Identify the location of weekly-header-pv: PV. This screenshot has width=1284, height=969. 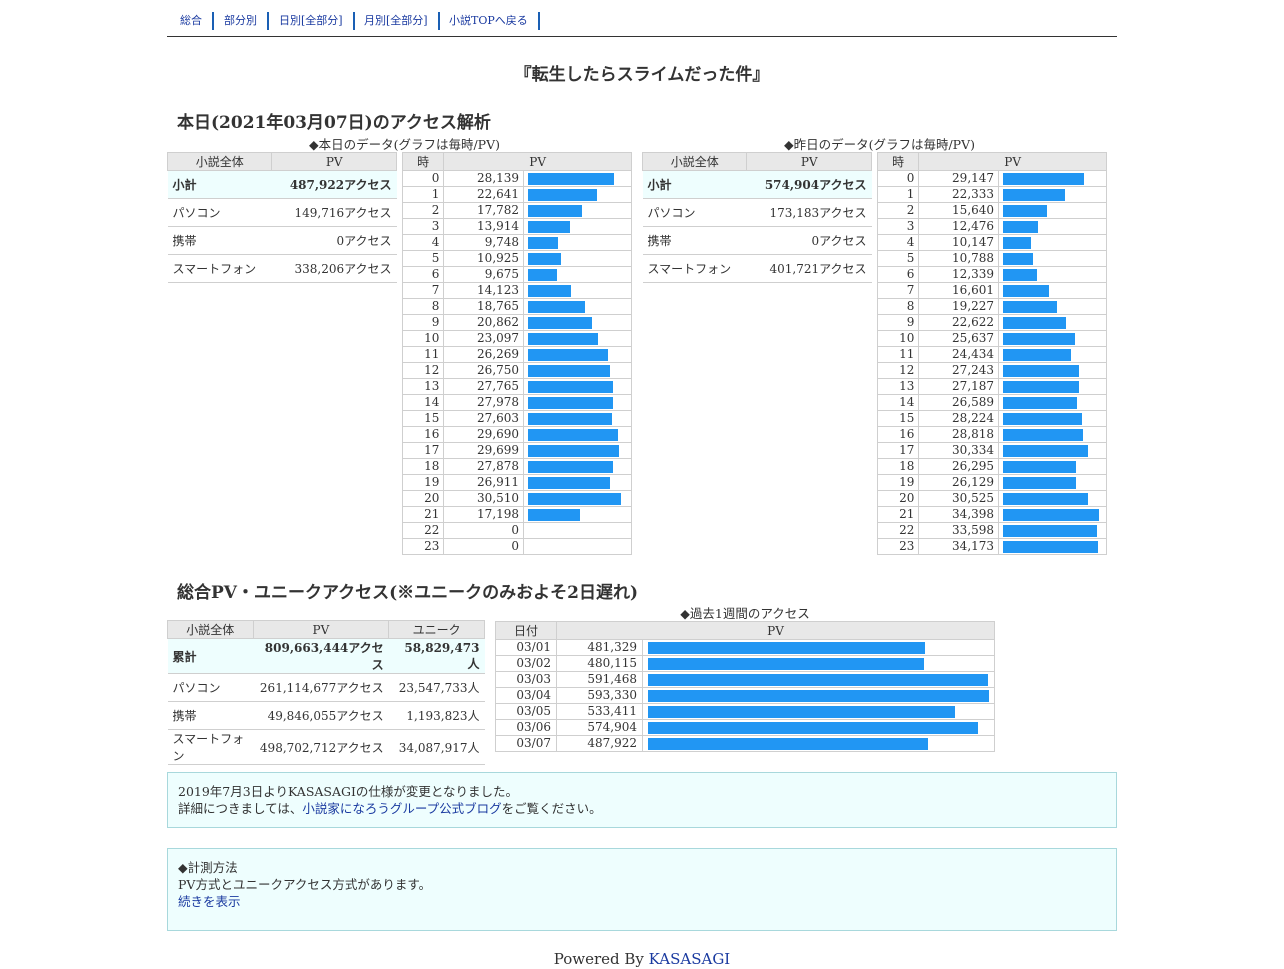
(775, 630).